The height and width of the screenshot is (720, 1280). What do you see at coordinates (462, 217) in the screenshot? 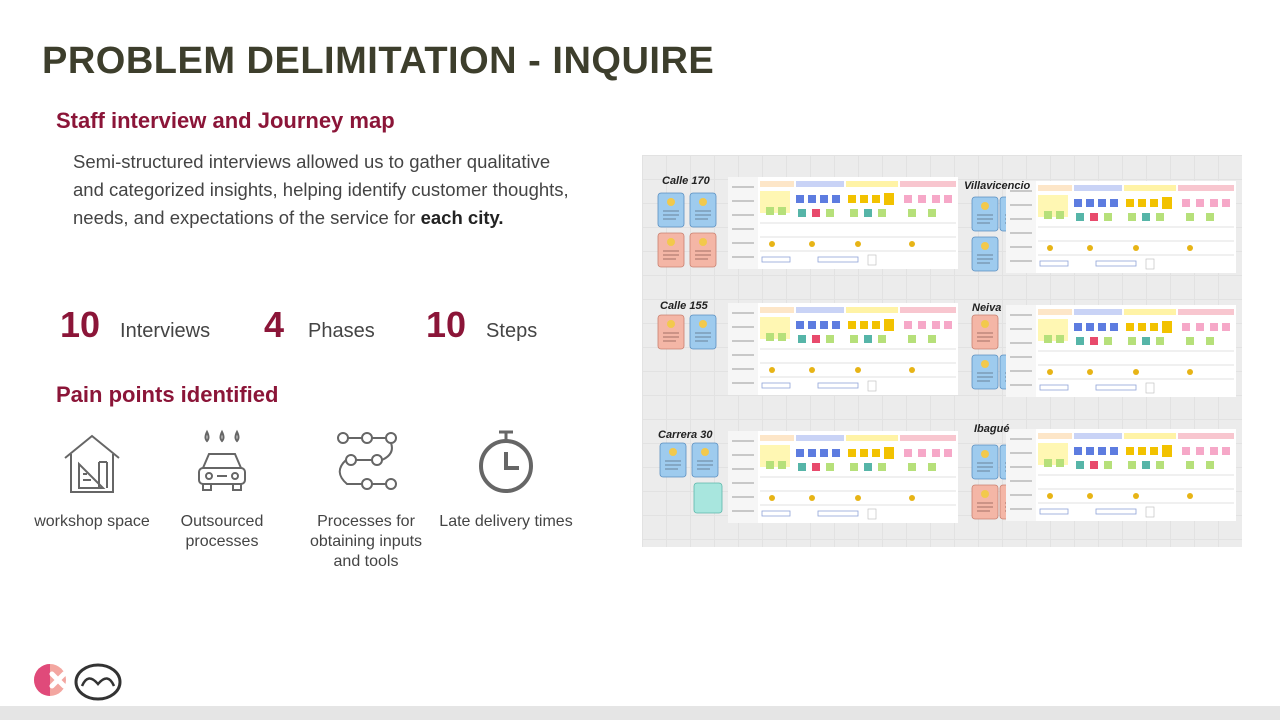
I see `description-bold: each city.` at bounding box center [462, 217].